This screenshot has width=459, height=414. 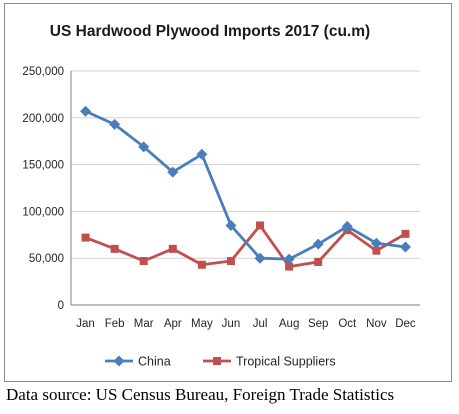 I want to click on x-tick-label: Feb, so click(x=115, y=324).